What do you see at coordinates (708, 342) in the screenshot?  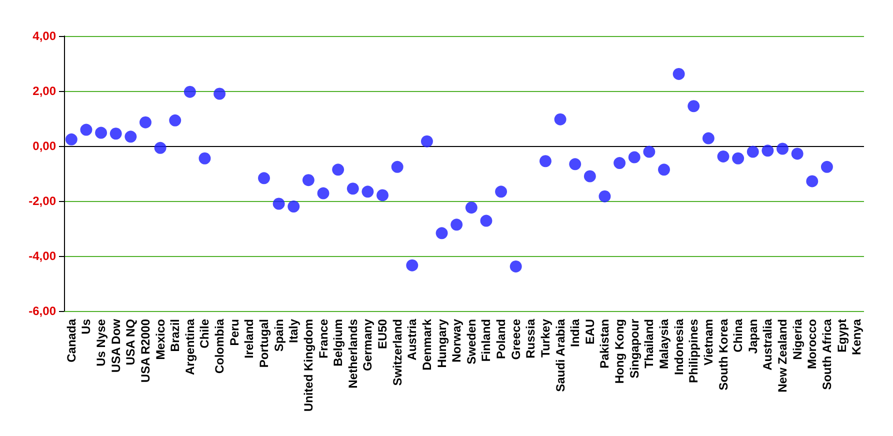 I see `x-tick-label: Vietnam` at bounding box center [708, 342].